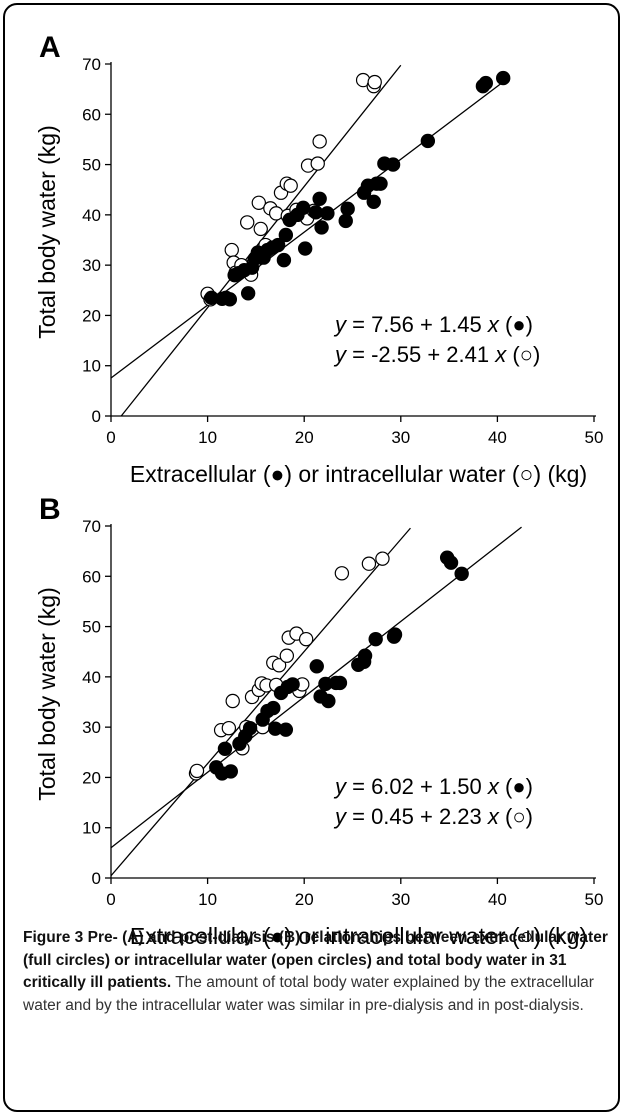 Image resolution: width=627 pixels, height=1118 pixels. I want to click on regression-equation: y = 0.45 + 2.23 x (○), so click(433, 816).